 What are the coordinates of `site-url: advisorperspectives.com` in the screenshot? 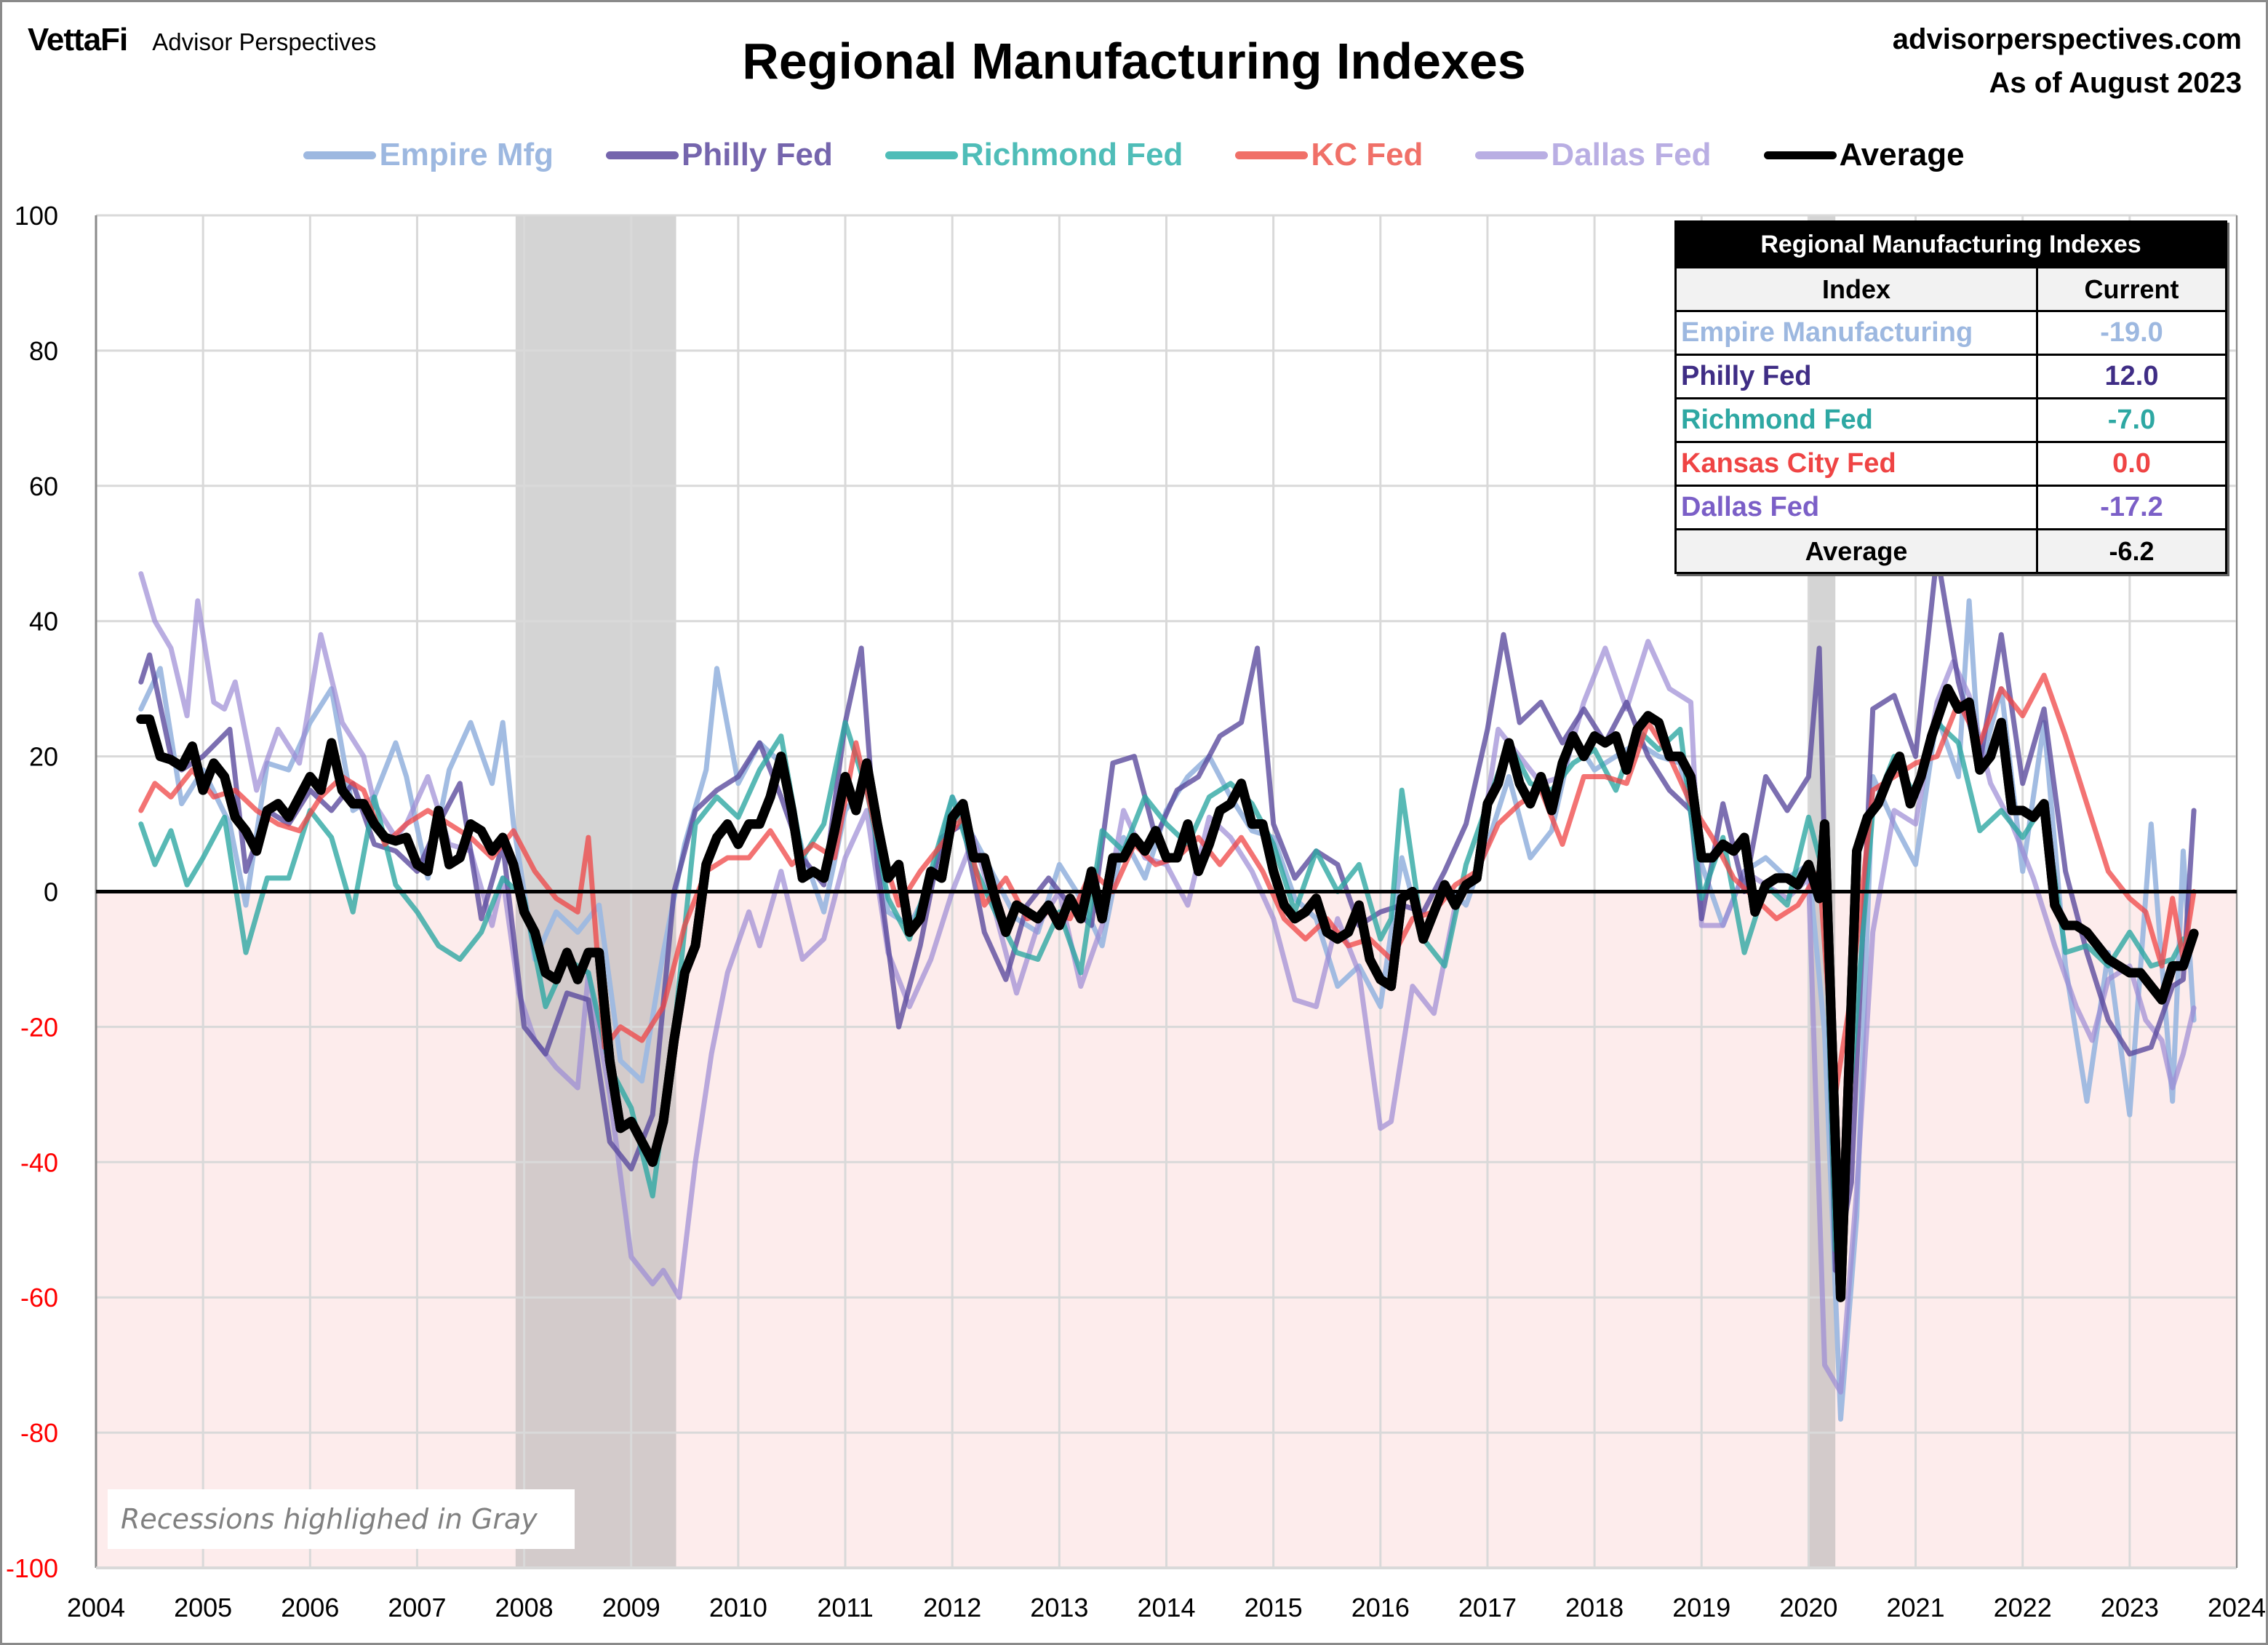 It's located at (2067, 39).